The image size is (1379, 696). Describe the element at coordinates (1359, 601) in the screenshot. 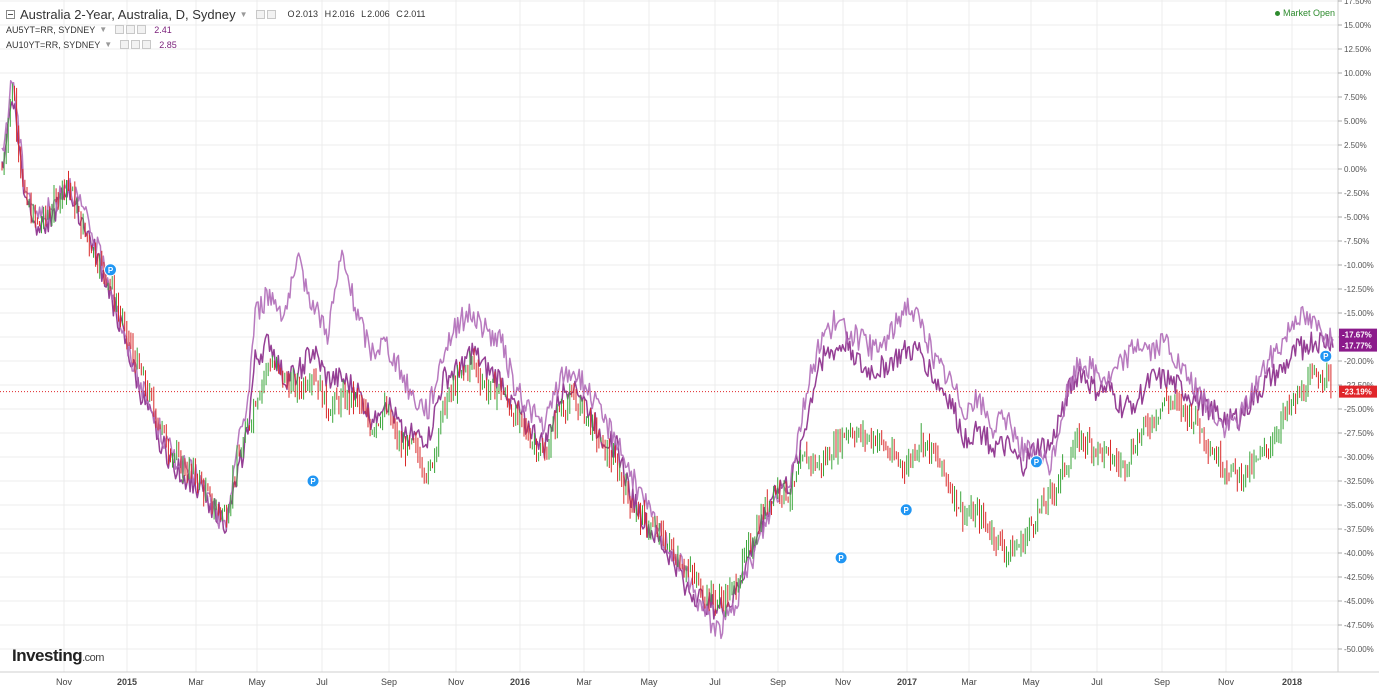

I see `y-tick-label: -45.00%` at that location.